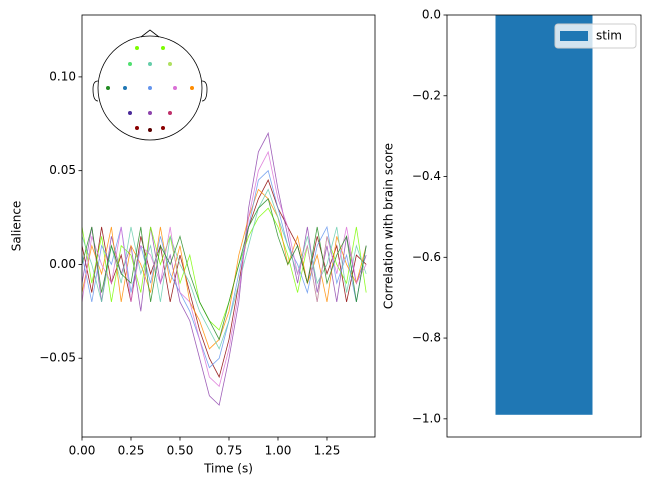 The image size is (651, 491). I want to click on legend-label: stim, so click(609, 36).